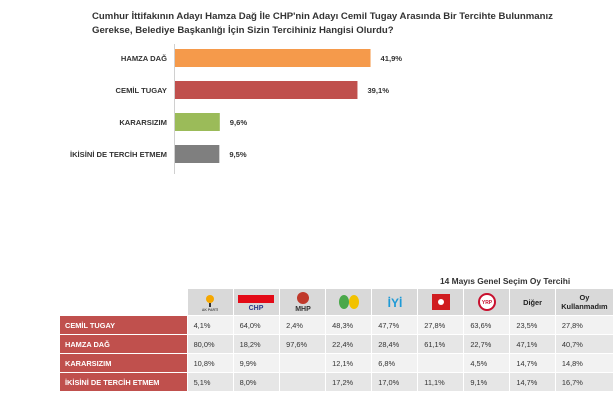 The image size is (614, 417). Describe the element at coordinates (303, 325) in the screenshot. I see `table-cell: 2,4%` at that location.